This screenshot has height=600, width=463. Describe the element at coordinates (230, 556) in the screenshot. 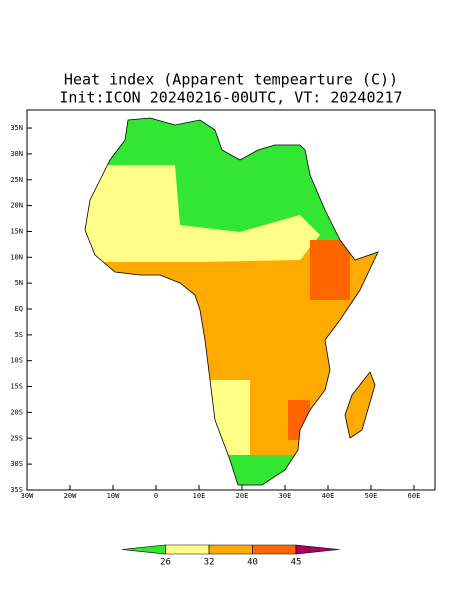

I see `colorbar: 26 32 40 45` at that location.